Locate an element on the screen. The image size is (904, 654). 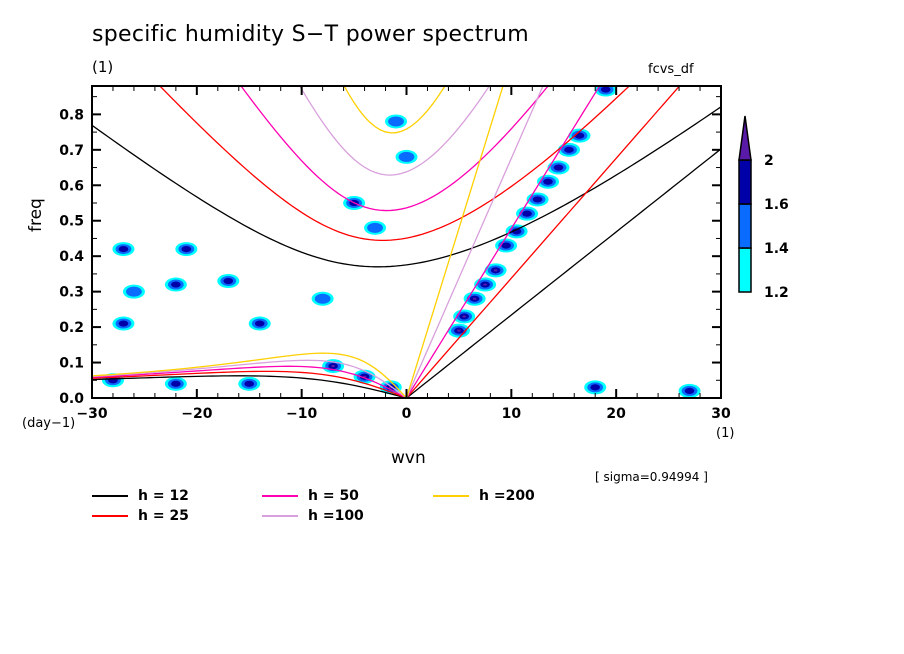
y-tick-label: 0.1 is located at coordinates (71, 364).